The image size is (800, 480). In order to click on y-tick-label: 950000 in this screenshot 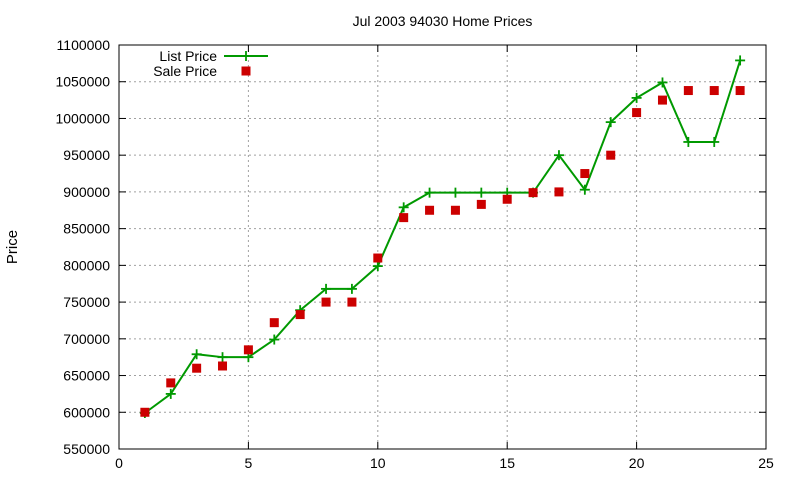, I will do `click(86, 155)`.